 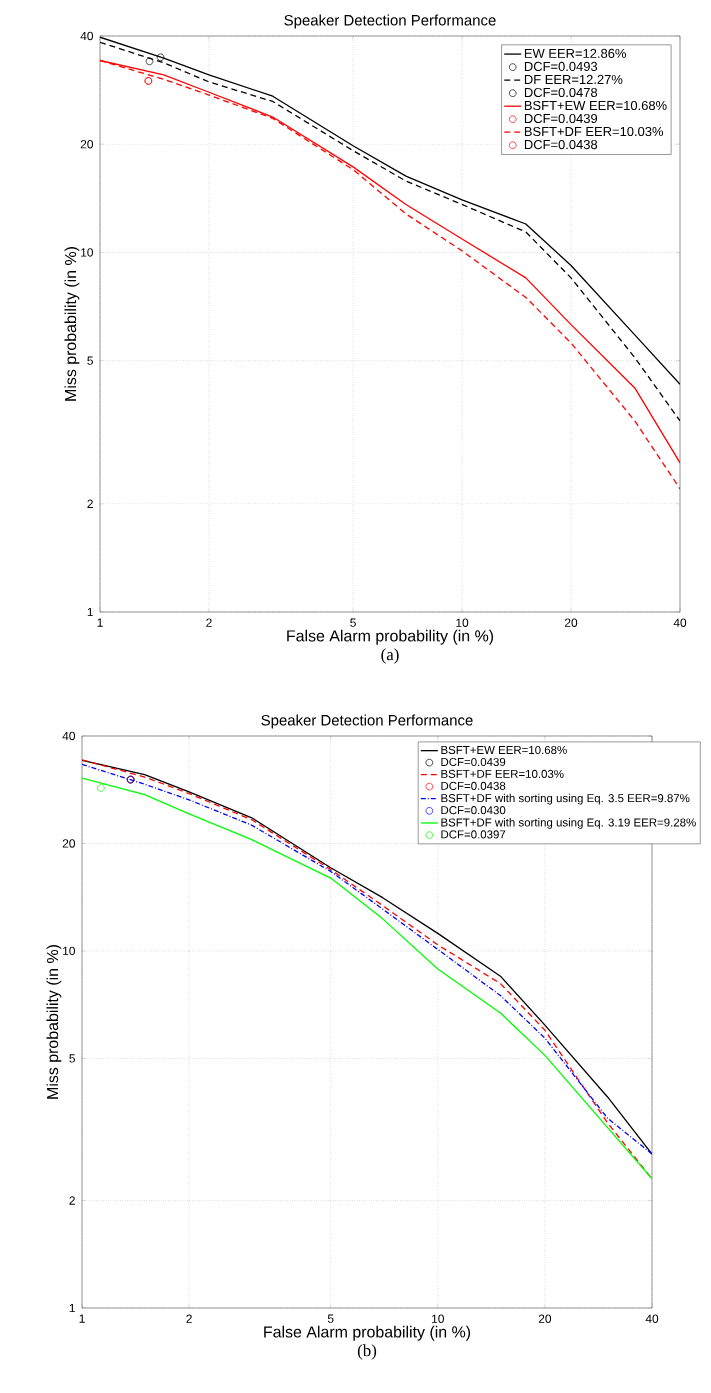 I want to click on text: (b), so click(x=367, y=1352).